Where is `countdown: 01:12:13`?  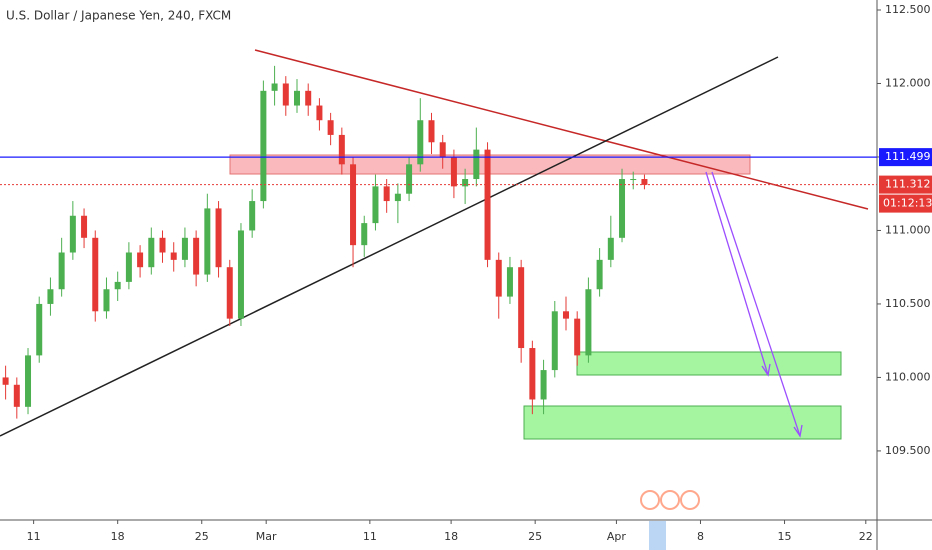
countdown: 01:12:13 is located at coordinates (907, 203).